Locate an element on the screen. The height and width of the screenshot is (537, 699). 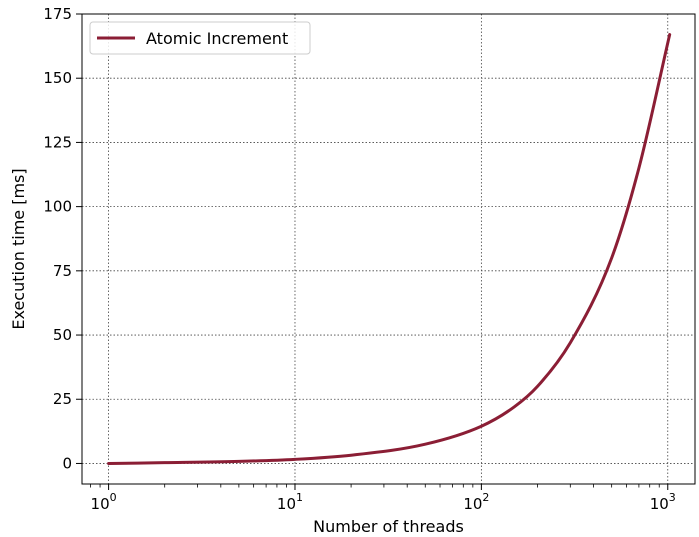
legend-box is located at coordinates (200, 38).